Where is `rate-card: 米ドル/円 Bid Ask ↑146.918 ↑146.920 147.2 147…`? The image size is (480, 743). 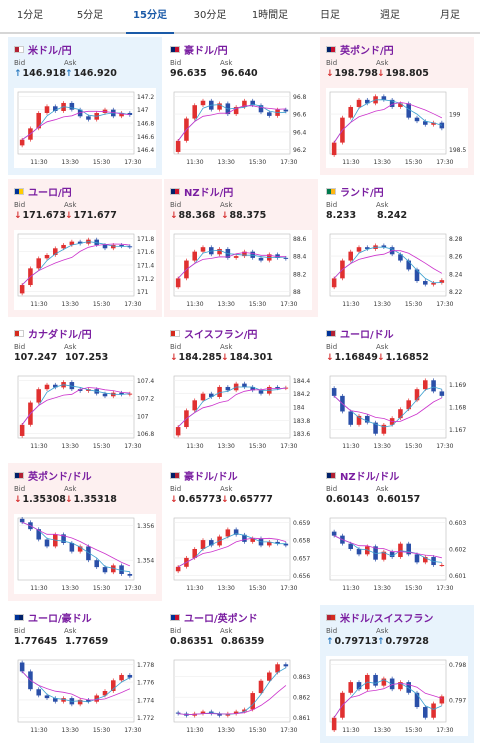 rate-card: 米ドル/円 Bid Ask ↑146.918 ↑146.920 147.2 147… is located at coordinates (85, 106).